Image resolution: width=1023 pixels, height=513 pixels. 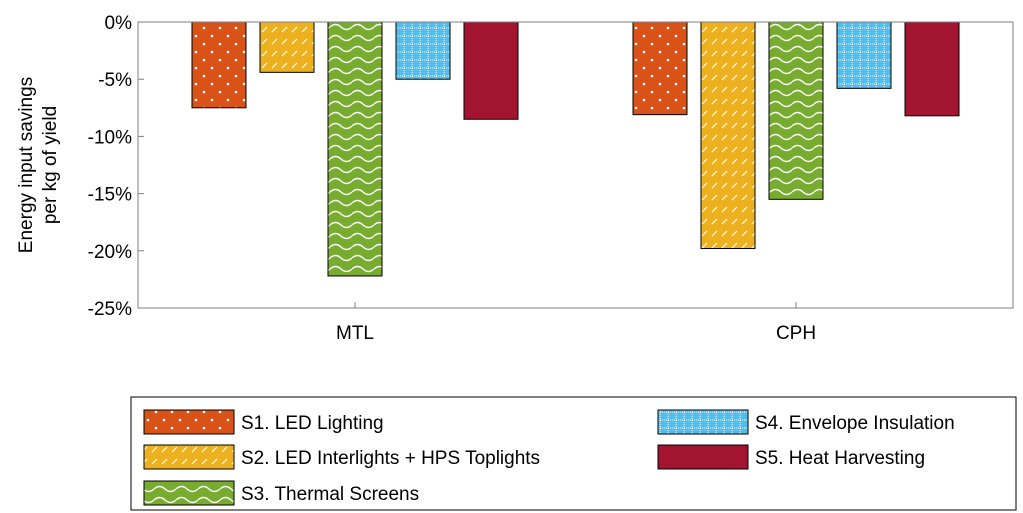 I want to click on y-axis-title-line: Energy input savings, so click(x=26, y=165).